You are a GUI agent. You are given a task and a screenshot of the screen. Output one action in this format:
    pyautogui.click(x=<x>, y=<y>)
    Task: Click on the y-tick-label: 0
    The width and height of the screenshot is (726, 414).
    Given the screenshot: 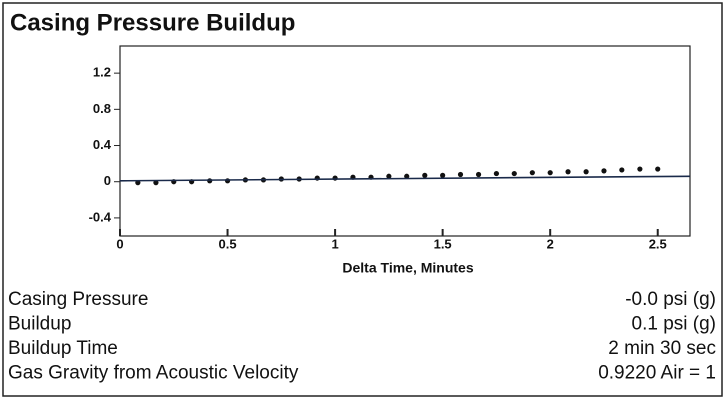 What is the action you would take?
    pyautogui.click(x=107, y=180)
    